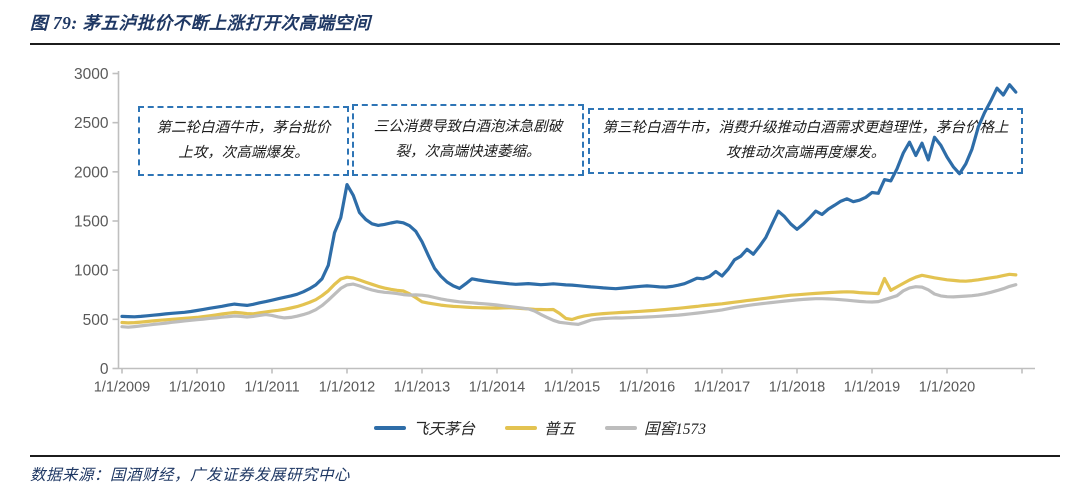 The height and width of the screenshot is (497, 1080). I want to click on annotation-box-bull-market-2: 第二轮白酒牛市，茅台批价上攻，次高端爆发。, so click(243, 141).